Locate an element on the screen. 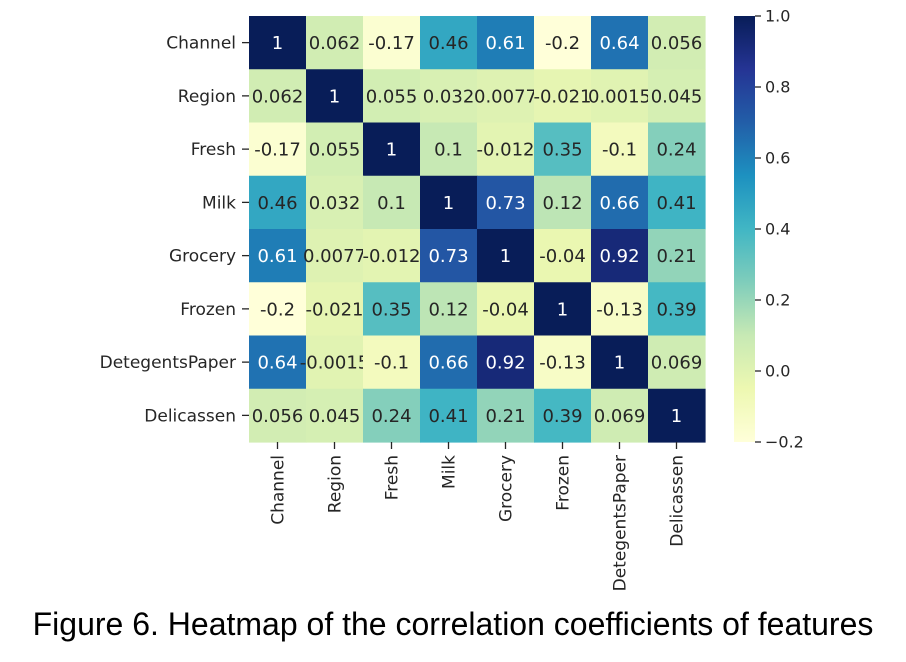 The height and width of the screenshot is (662, 906). cell-value-label: -0.2 is located at coordinates (562, 43).